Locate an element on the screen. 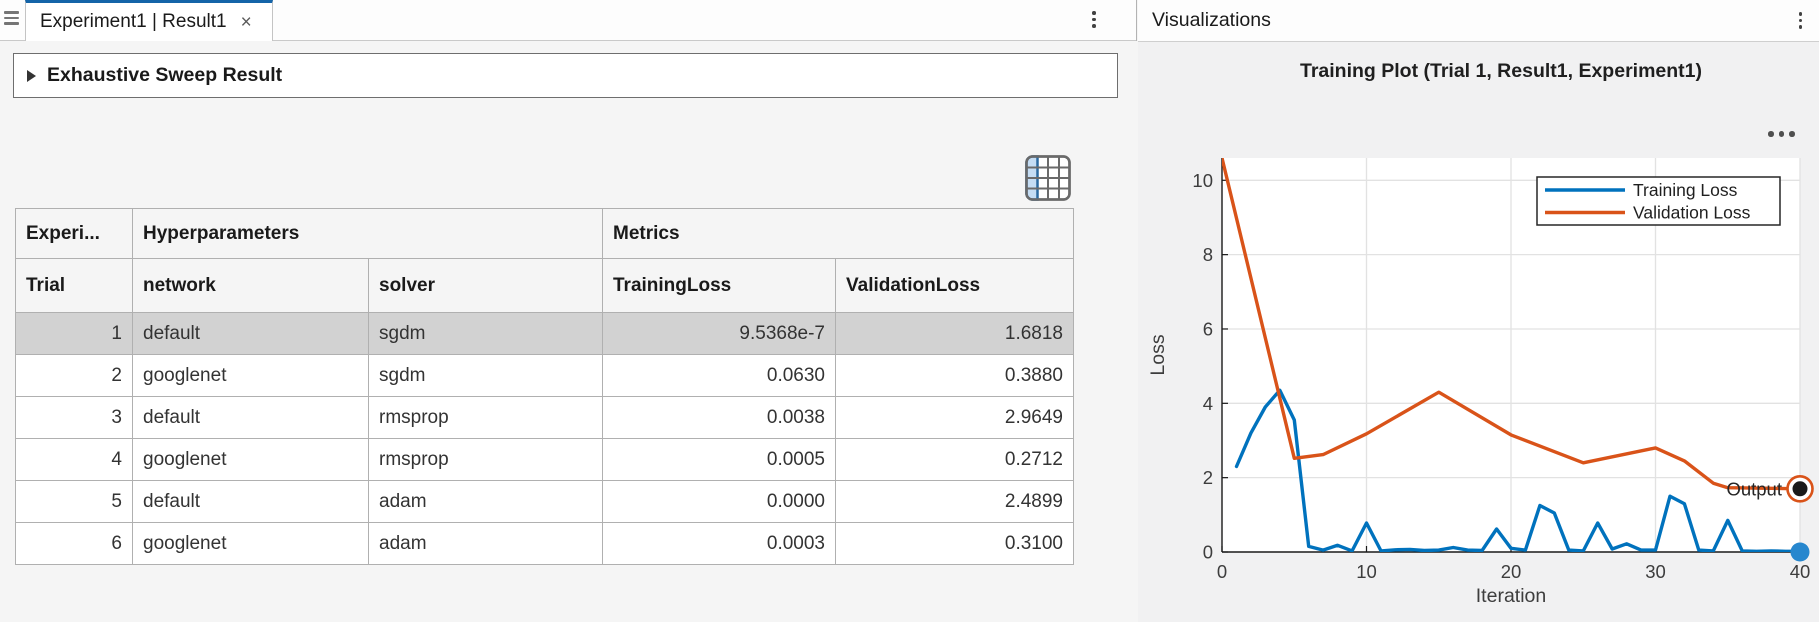 This screenshot has width=1819, height=622. table-row-trial-6: 6 googlenet adam 0.0003 0.3100 is located at coordinates (544, 543).